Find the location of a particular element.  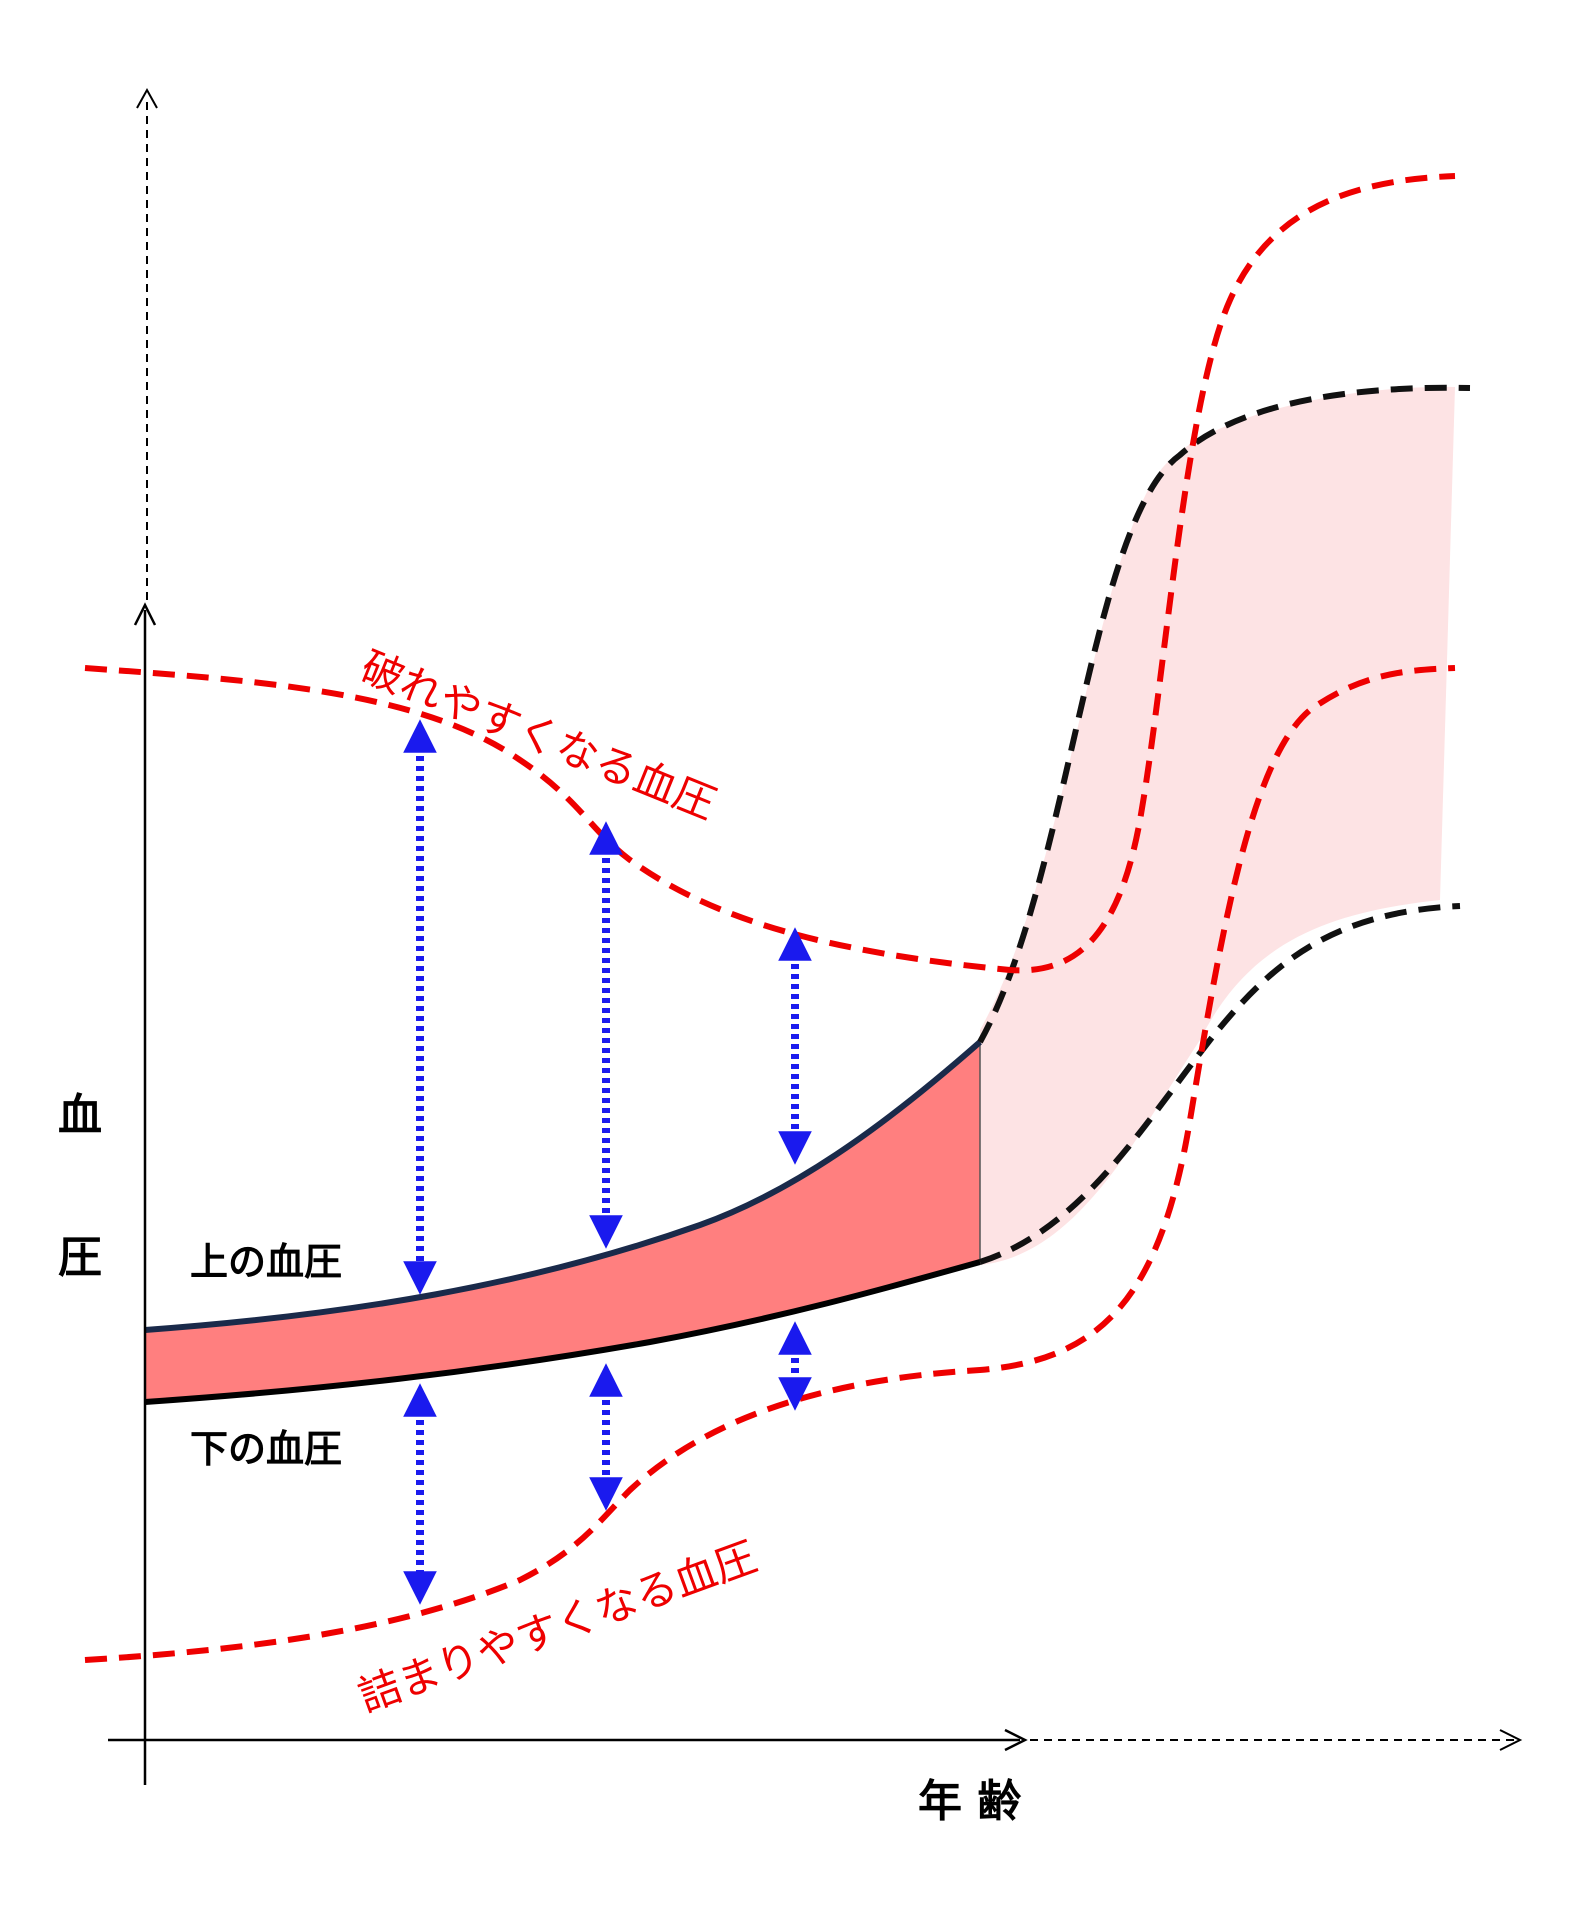

lower-bp-projection is located at coordinates (1220, 1084).